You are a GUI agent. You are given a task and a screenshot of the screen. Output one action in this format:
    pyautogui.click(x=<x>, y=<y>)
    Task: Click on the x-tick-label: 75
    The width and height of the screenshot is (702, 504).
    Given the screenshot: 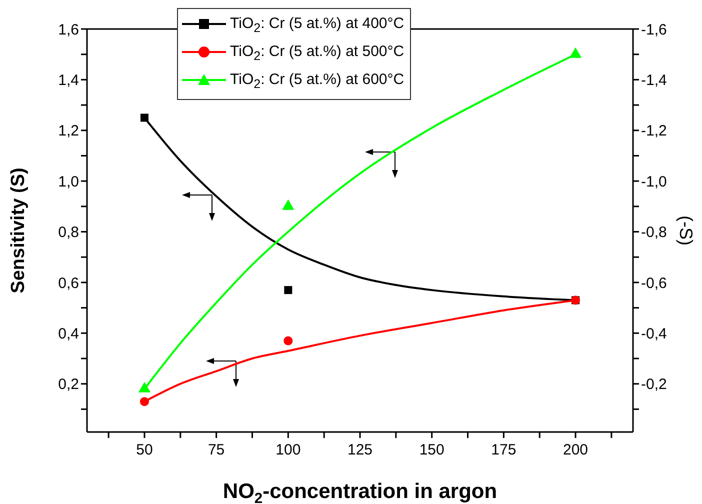 What is the action you would take?
    pyautogui.click(x=216, y=450)
    